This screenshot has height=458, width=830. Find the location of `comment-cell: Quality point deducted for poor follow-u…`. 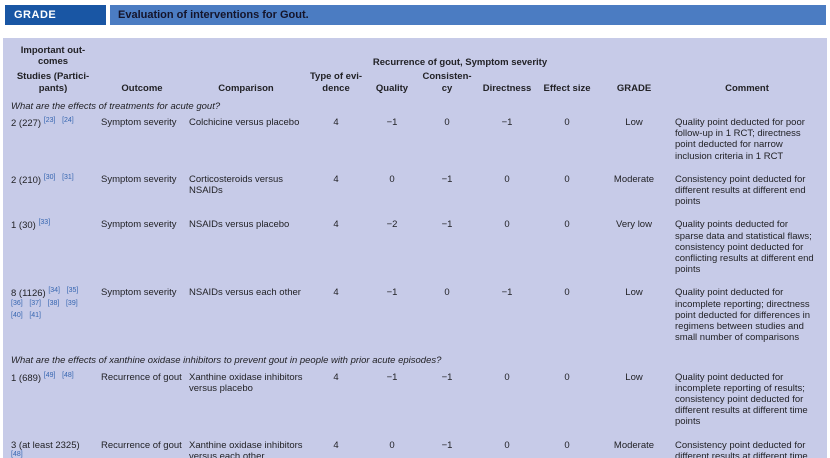

comment-cell: Quality point deducted for poor follow-u… is located at coordinates (740, 139).